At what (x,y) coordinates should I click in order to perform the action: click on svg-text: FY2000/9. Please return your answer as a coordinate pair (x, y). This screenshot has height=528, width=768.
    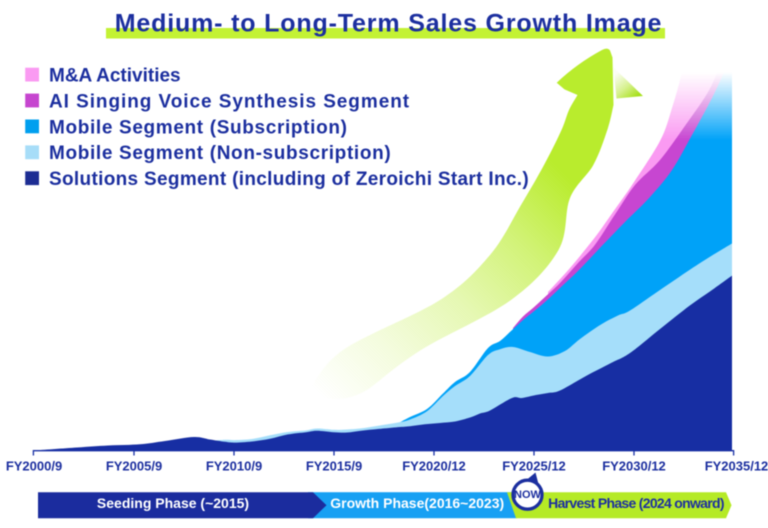
    Looking at the image, I should click on (34, 466).